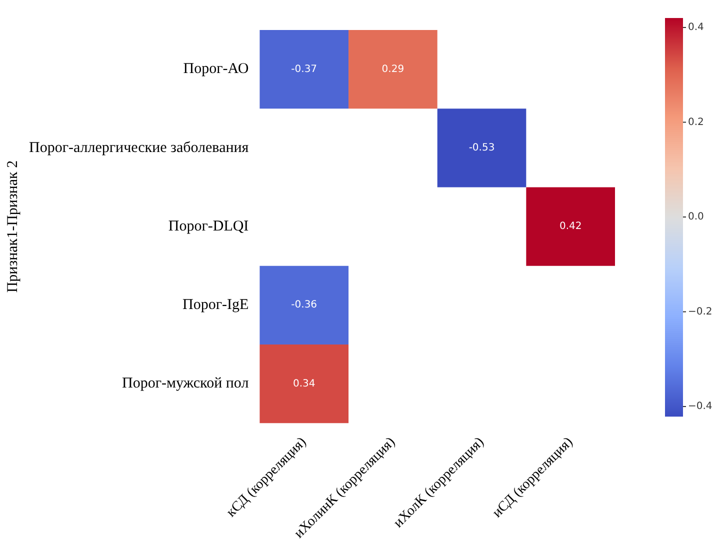  Describe the element at coordinates (138, 148) in the screenshot. I see `y-tick-label: Порог-аллергические заболевания` at that location.